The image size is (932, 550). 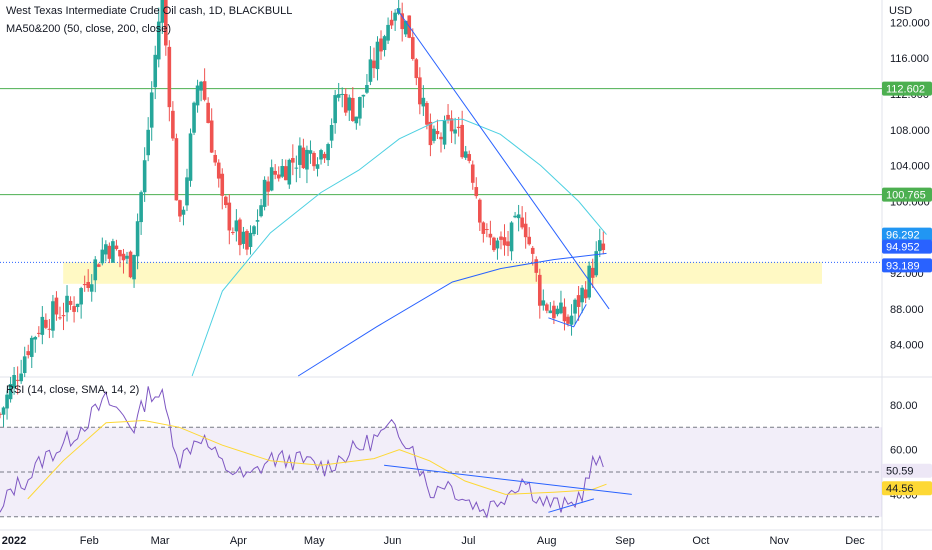 What do you see at coordinates (468, 541) in the screenshot?
I see `time-tick-label: Jul` at bounding box center [468, 541].